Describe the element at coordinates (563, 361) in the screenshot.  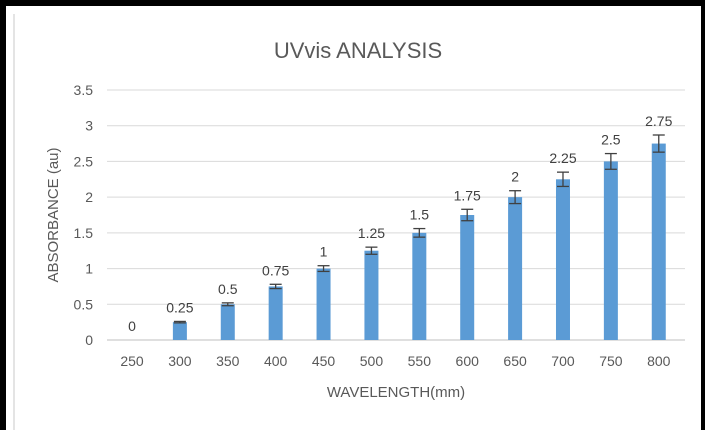
I see `x-tick-label: 700` at that location.